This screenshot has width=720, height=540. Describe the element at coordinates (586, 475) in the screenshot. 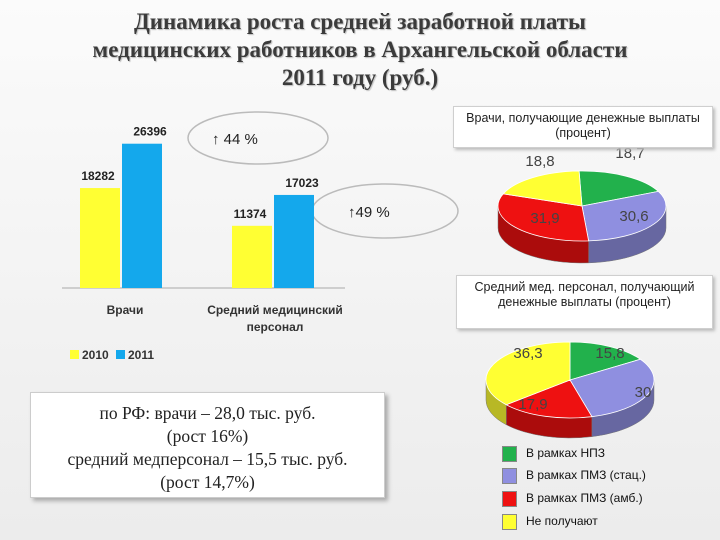

I see `pie-legend-label: В рамках ПМЗ (стац.)` at that location.